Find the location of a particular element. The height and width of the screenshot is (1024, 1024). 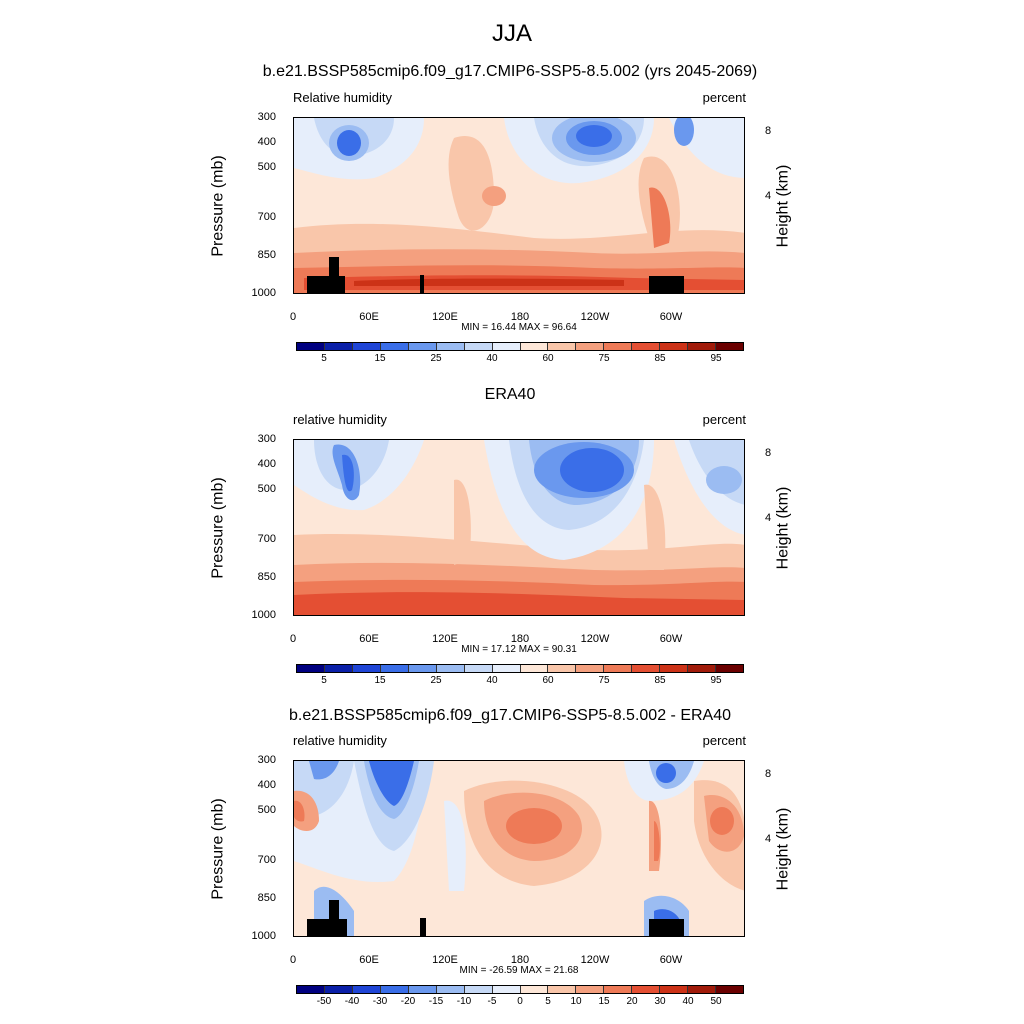

panel3-xtick-0: 0 is located at coordinates (293, 960).